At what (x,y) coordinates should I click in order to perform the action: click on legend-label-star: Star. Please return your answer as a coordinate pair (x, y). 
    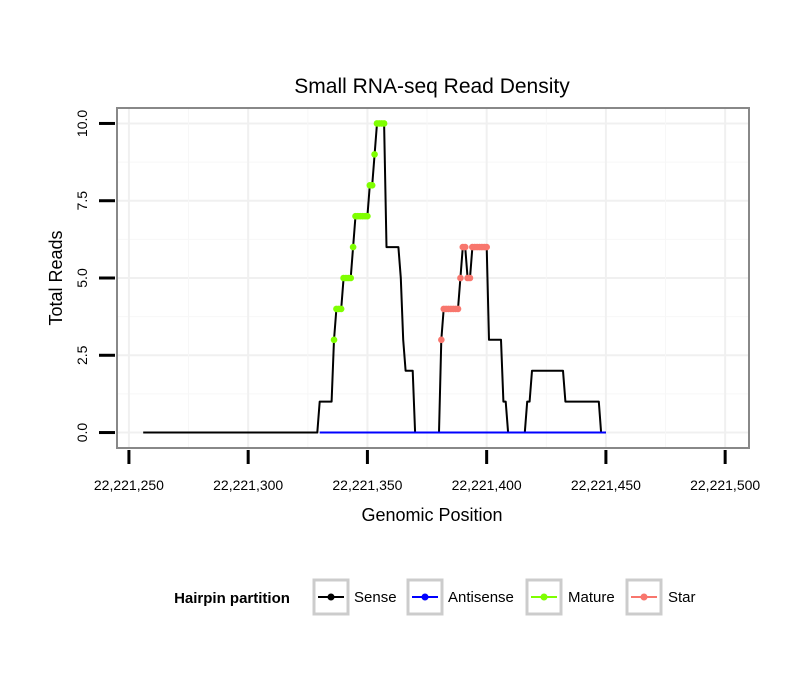
    Looking at the image, I should click on (682, 597).